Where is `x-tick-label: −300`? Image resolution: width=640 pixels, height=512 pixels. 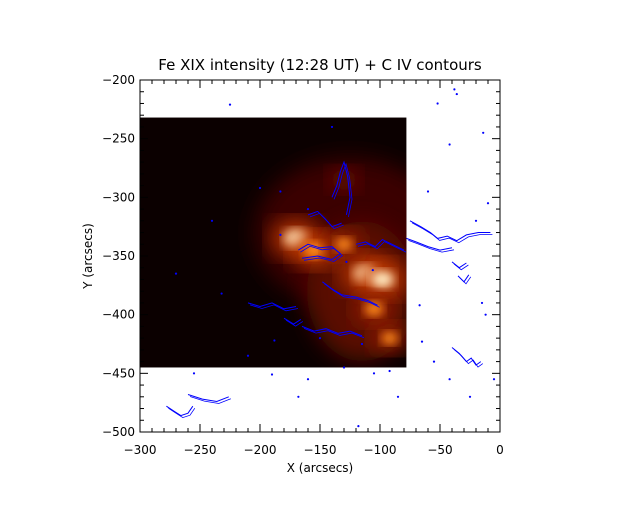 x-tick-label: −300 is located at coordinates (140, 450).